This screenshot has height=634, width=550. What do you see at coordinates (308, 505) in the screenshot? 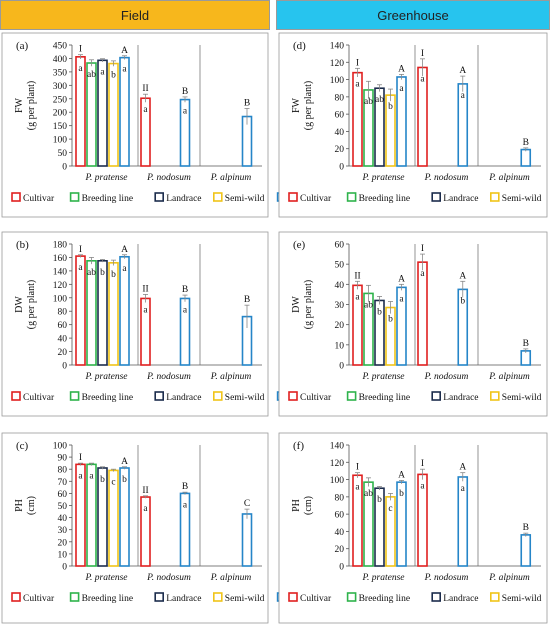
I see `y-axis-label-line: (cm)` at bounding box center [308, 505].